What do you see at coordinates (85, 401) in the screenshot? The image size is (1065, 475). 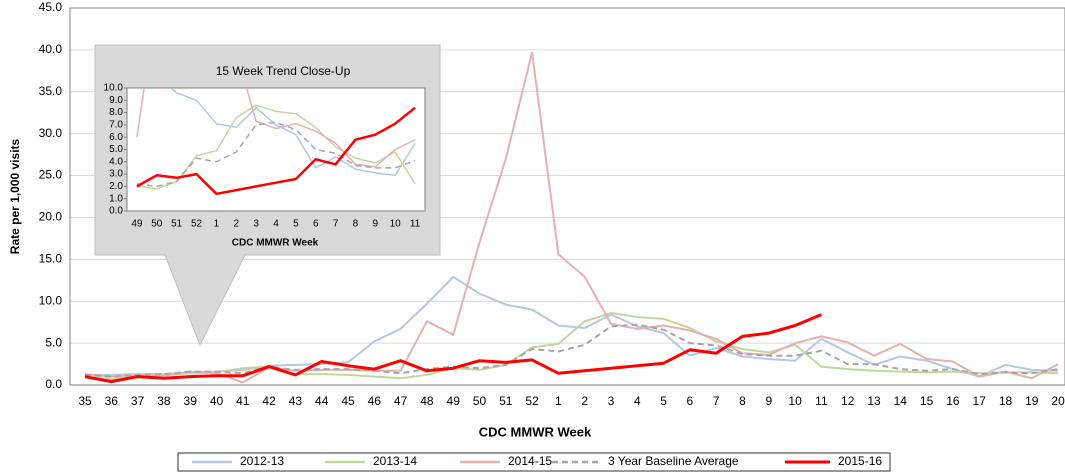 I see `x-tick-label: 35` at bounding box center [85, 401].